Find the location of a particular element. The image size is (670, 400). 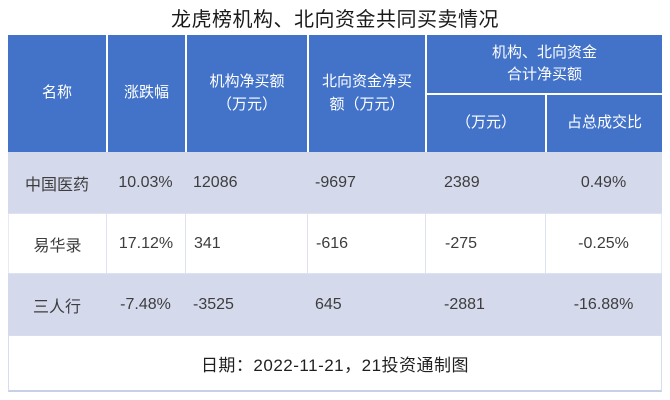

table-row: 三人行 -7.48% -3525 645 -2881 -16.88% is located at coordinates (335, 304).